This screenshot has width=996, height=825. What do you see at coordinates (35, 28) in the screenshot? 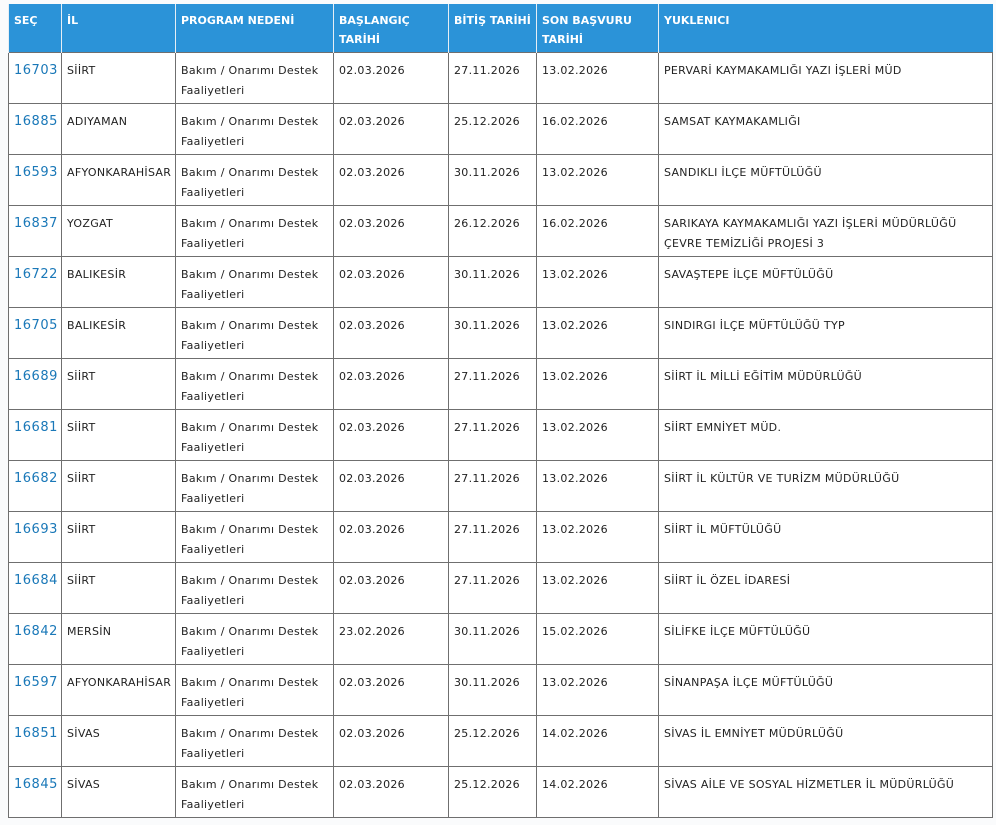
I see `column-header: SEÇ` at bounding box center [35, 28].